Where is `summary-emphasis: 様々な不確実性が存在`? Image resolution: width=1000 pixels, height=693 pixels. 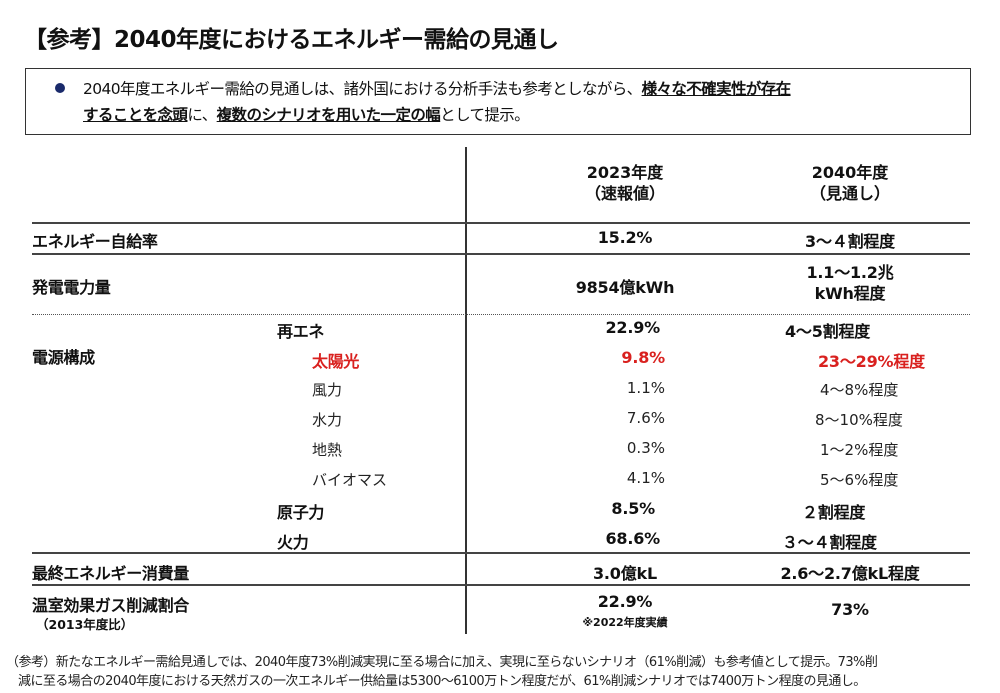
summary-emphasis: 様々な不確実性が存在 is located at coordinates (716, 89).